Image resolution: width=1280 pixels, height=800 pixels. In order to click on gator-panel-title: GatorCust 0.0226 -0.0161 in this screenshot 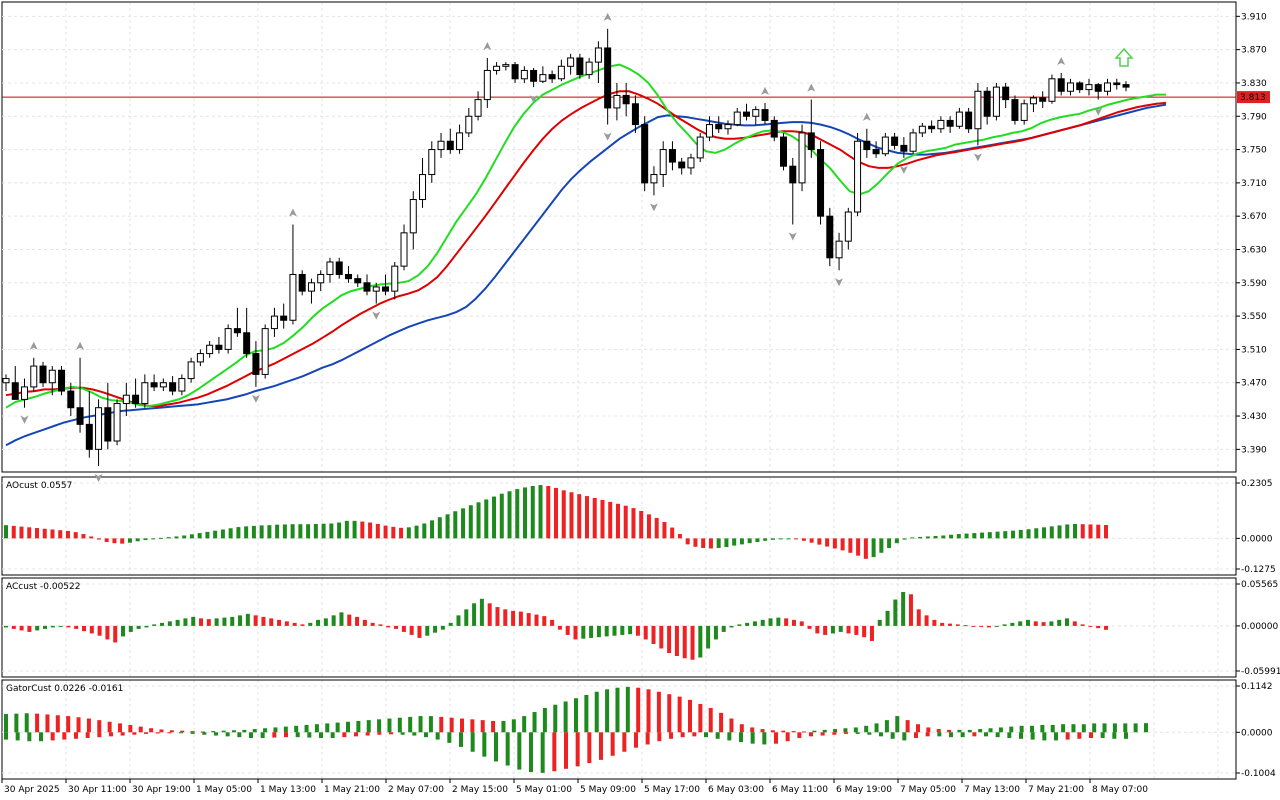, I will do `click(64, 689)`.